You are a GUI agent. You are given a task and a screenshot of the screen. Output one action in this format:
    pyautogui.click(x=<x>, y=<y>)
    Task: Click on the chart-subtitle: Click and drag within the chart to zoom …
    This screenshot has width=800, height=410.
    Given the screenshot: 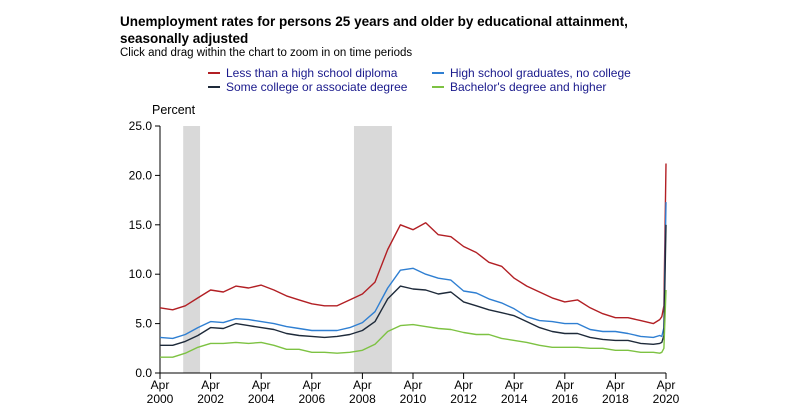 What is the action you would take?
    pyautogui.click(x=266, y=53)
    